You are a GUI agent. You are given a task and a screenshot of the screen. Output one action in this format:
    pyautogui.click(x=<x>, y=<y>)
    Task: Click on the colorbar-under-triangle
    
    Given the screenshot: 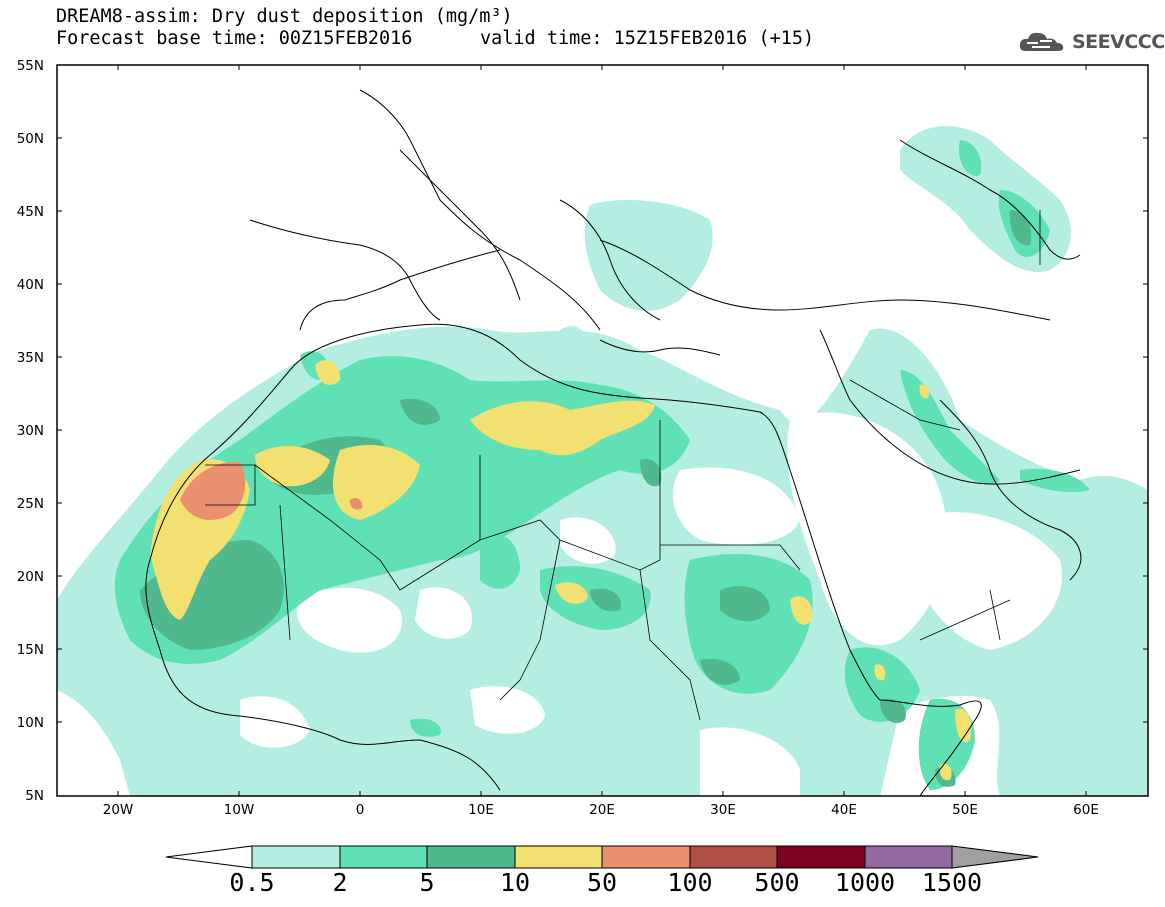 What is the action you would take?
    pyautogui.click(x=209, y=857)
    